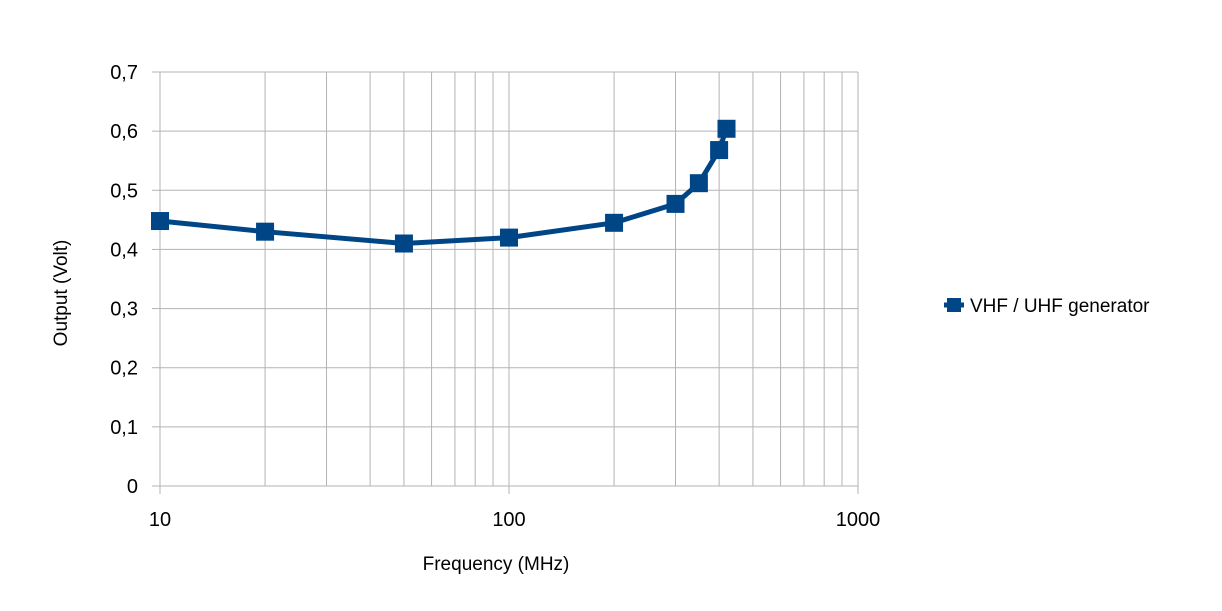 The image size is (1222, 611). I want to click on chart-series, so click(443, 186).